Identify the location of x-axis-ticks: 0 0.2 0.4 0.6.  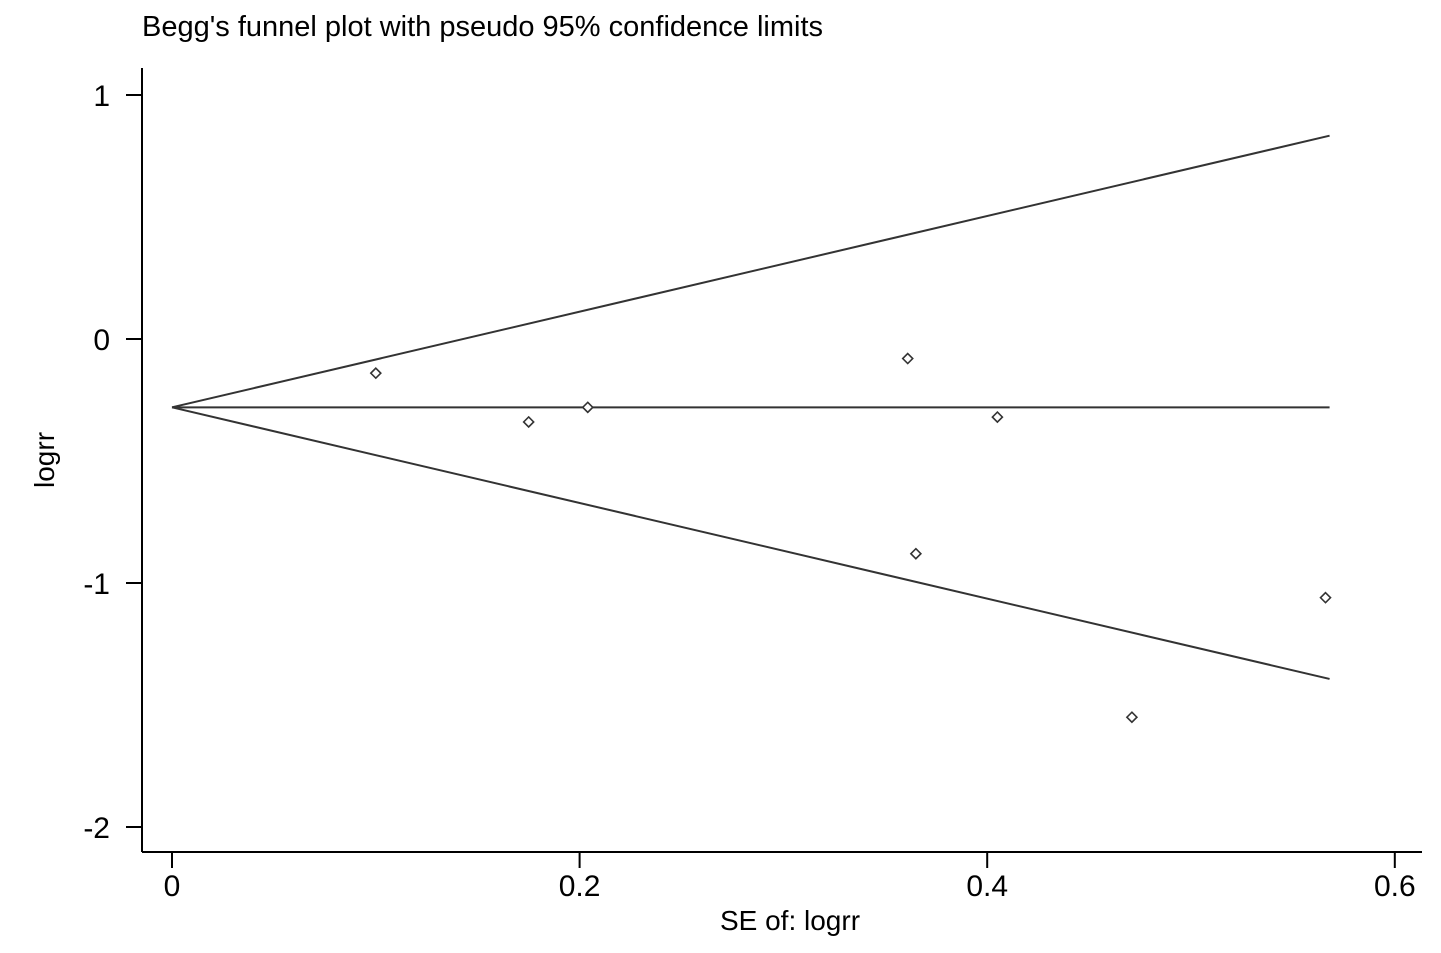
(790, 877).